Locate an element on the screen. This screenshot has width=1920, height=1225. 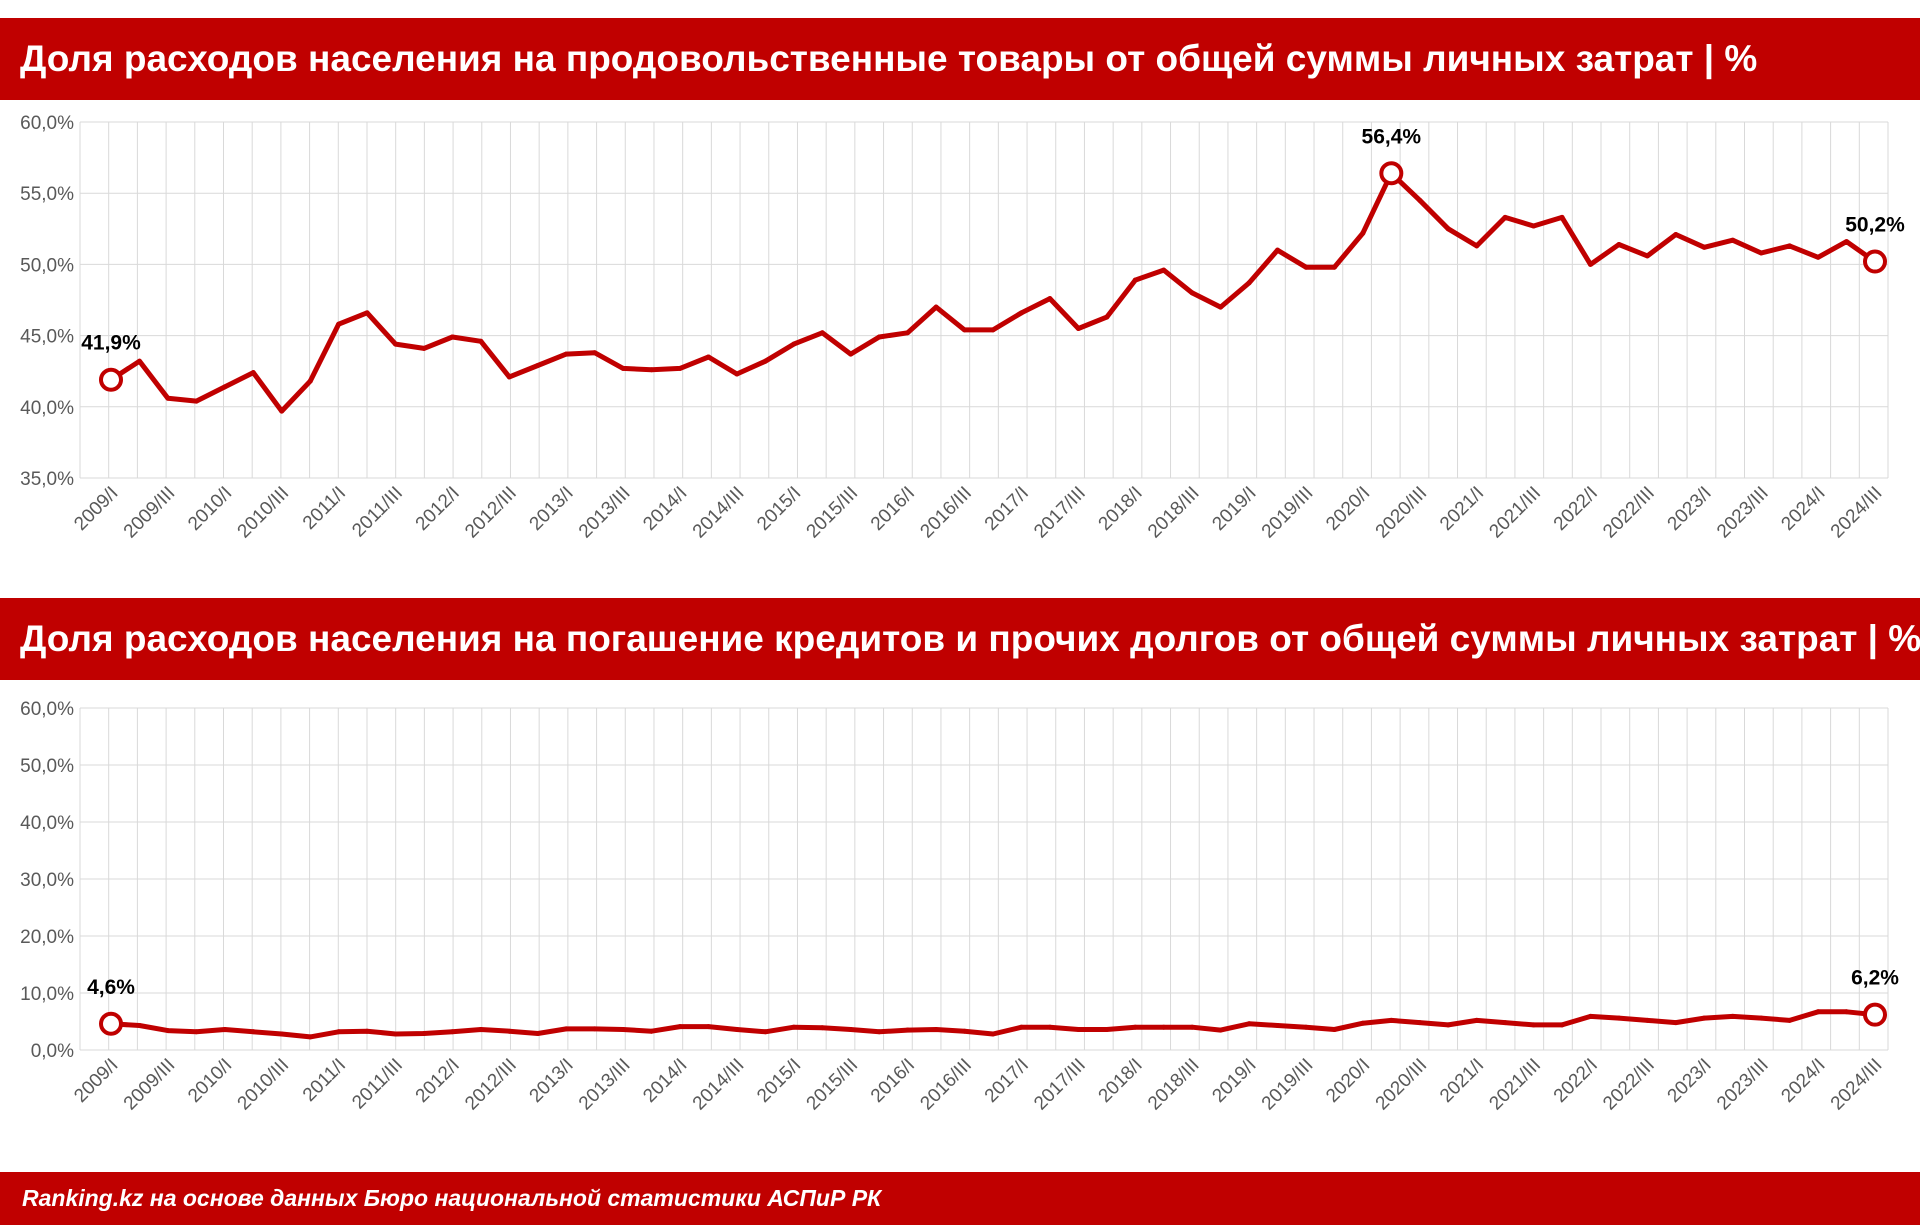
x-tick-label: 2023/I is located at coordinates (1690, 509).